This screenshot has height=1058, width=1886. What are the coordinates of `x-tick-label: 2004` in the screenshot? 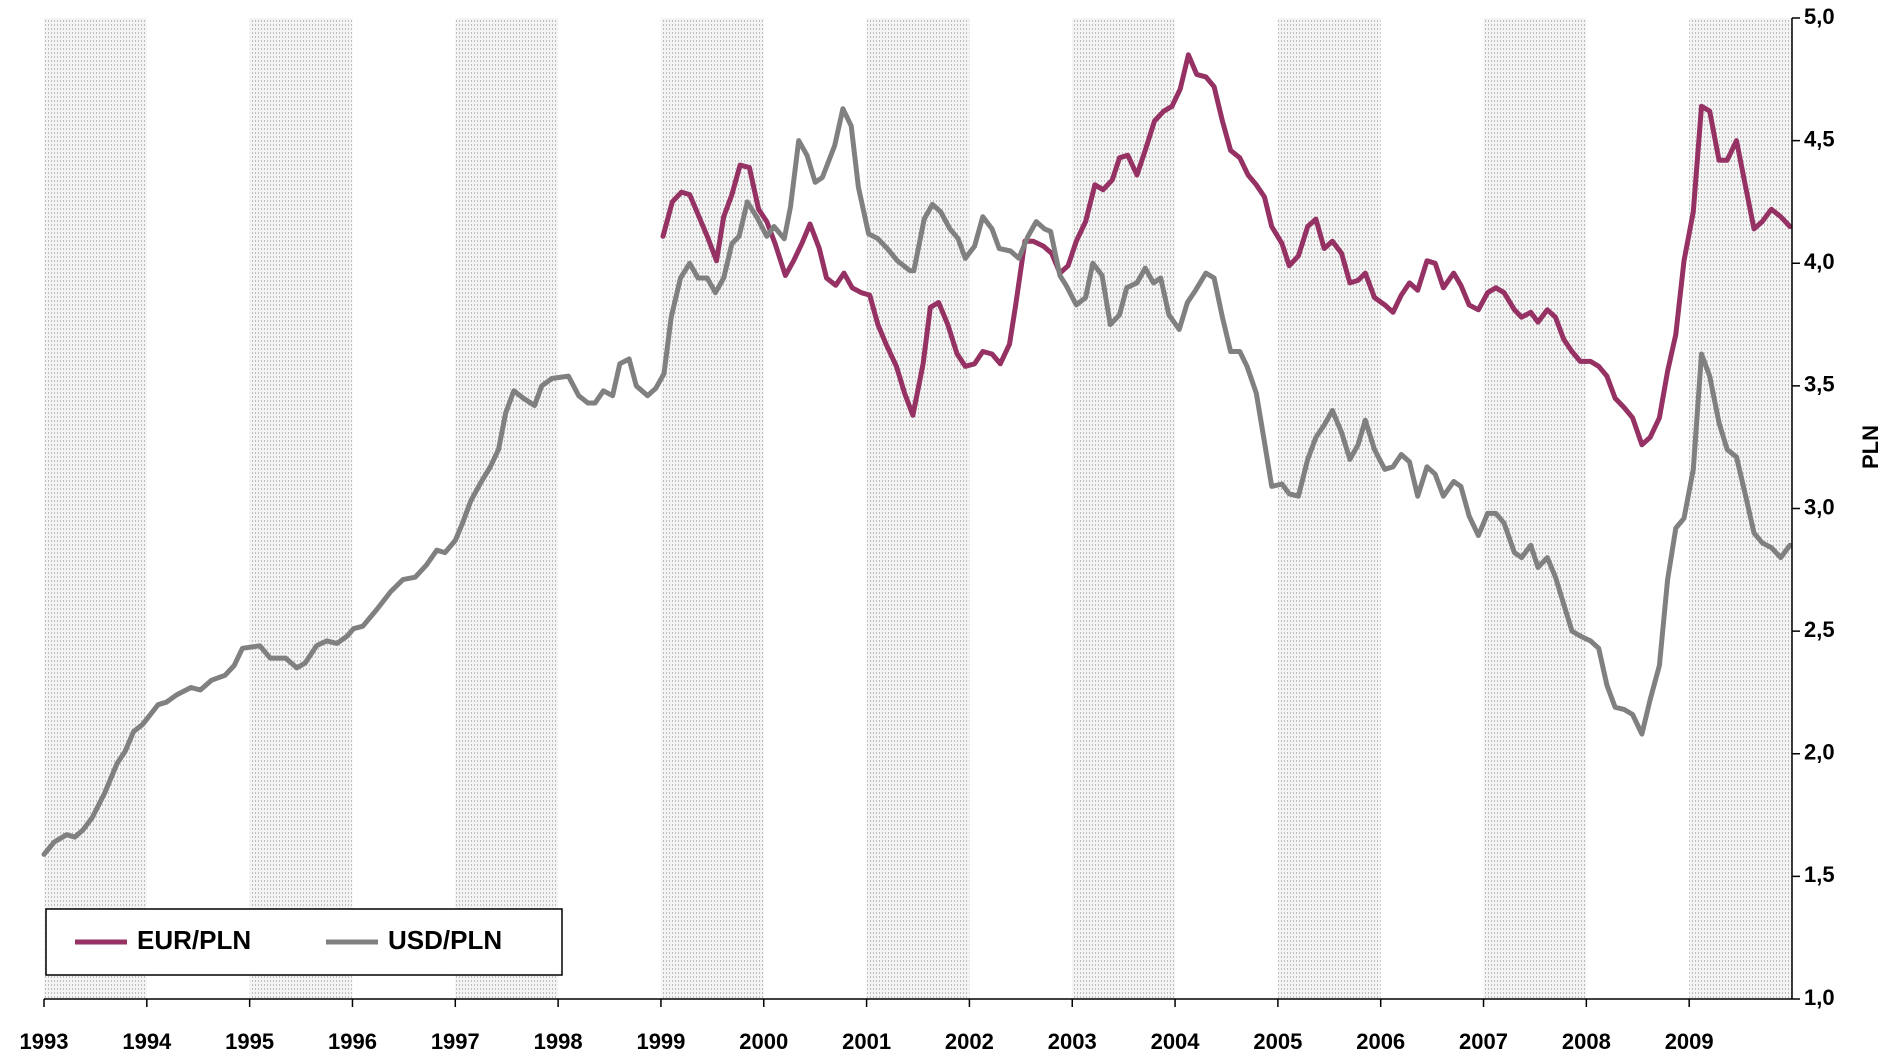 It's located at (1176, 1041).